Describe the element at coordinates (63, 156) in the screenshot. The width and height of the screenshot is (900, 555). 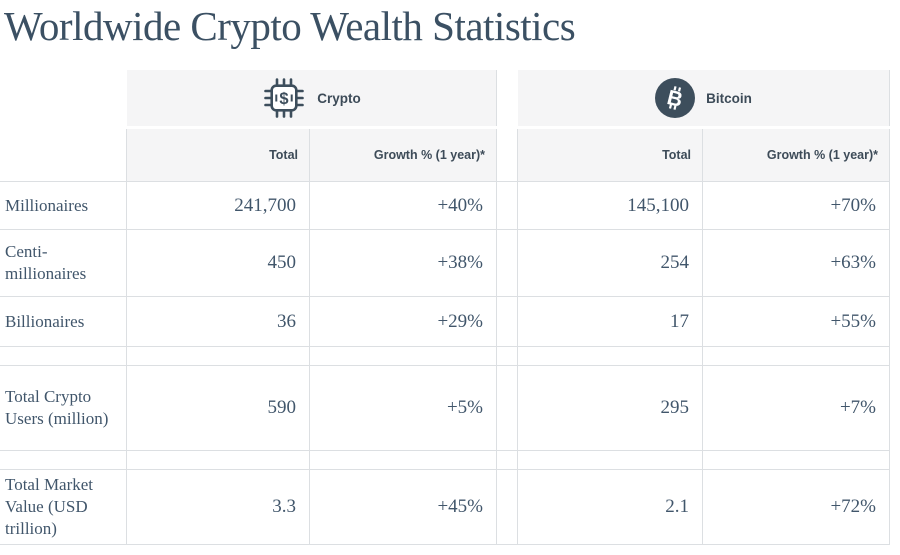
I see `sub-header-blank-cell` at that location.